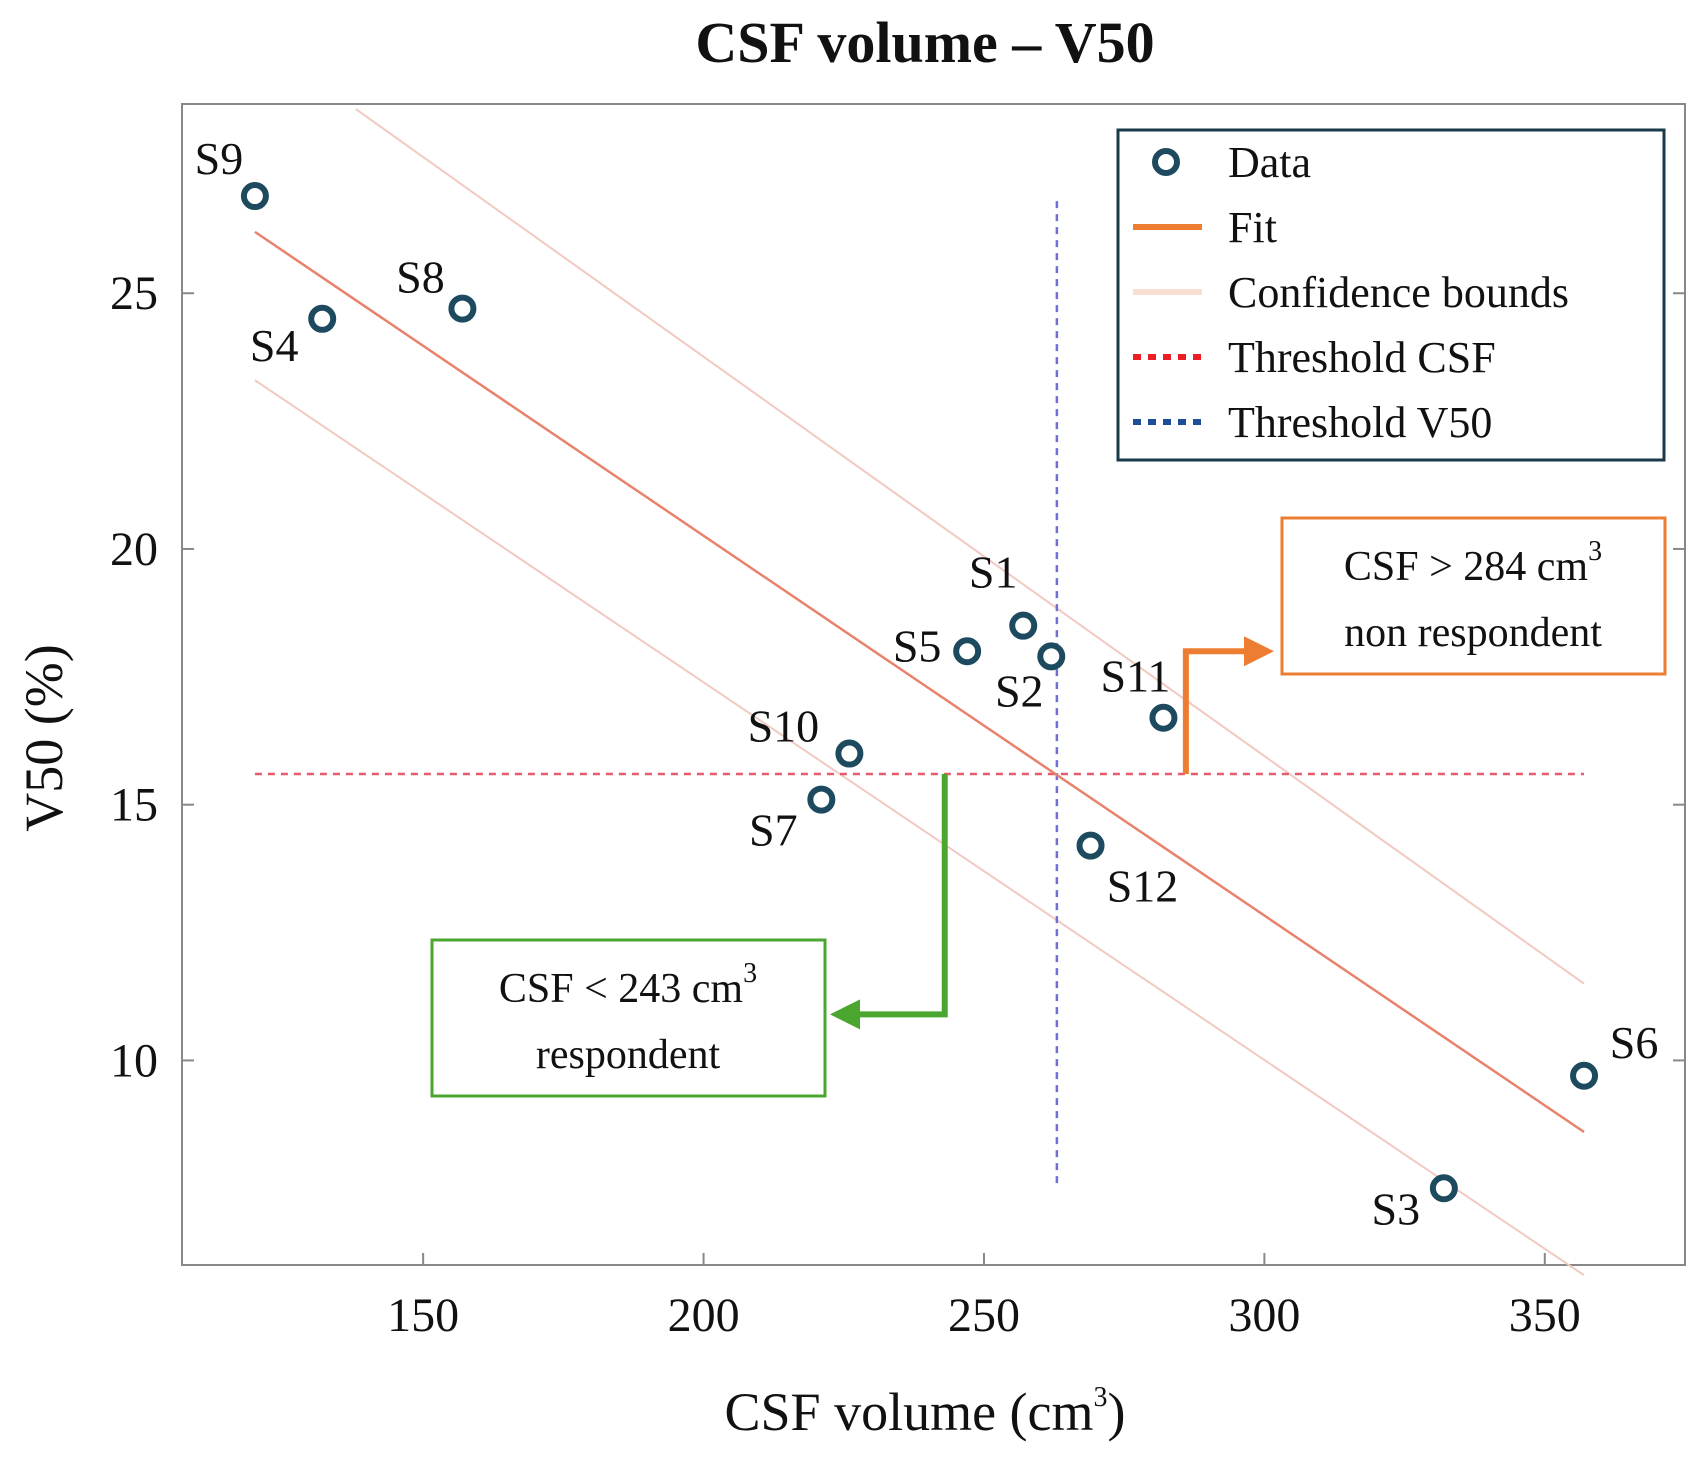  What do you see at coordinates (219, 158) in the screenshot?
I see `point-label-s9: S9` at bounding box center [219, 158].